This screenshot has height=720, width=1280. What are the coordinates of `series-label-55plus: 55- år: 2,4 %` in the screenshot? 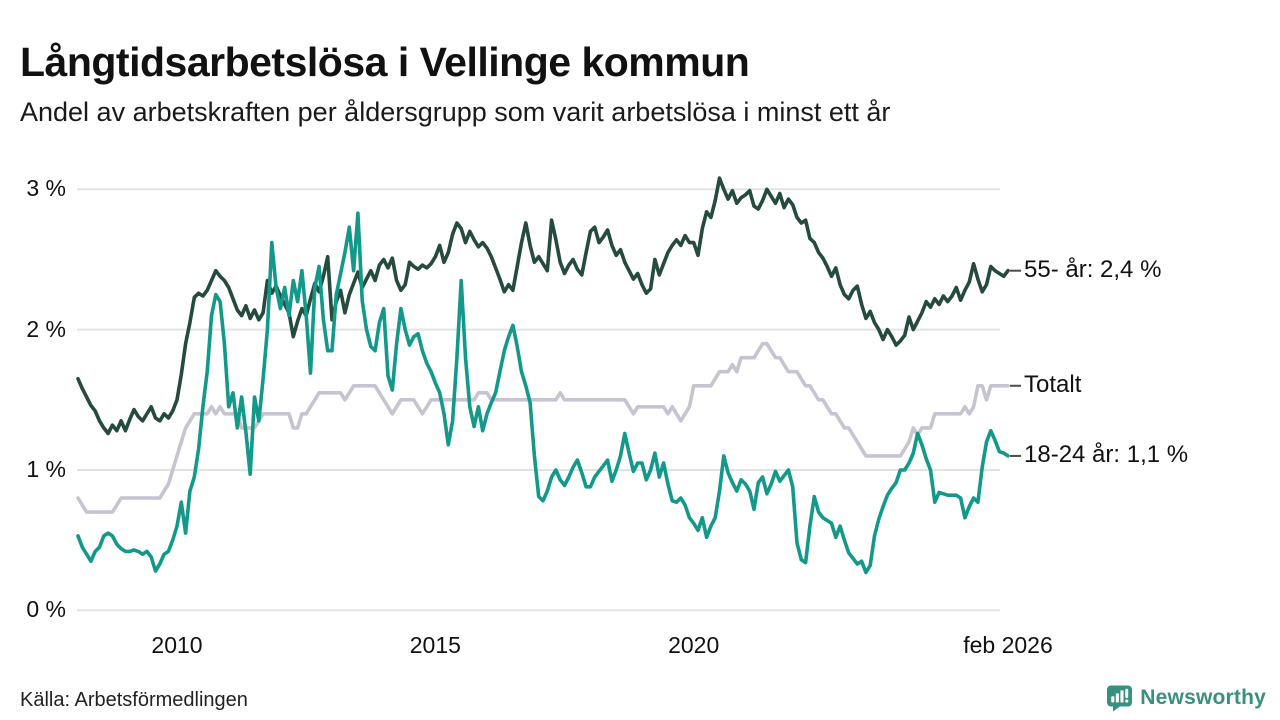 It's located at (1093, 269).